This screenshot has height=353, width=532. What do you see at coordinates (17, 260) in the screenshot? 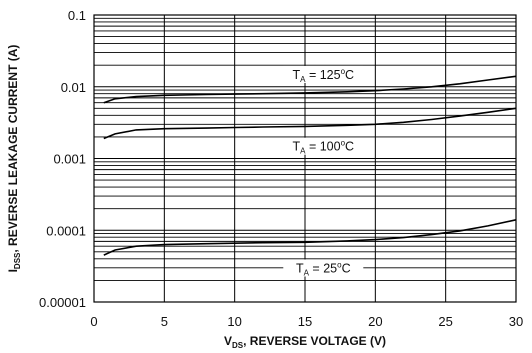
I see `y-axis-title-sub: DSS` at bounding box center [17, 260].